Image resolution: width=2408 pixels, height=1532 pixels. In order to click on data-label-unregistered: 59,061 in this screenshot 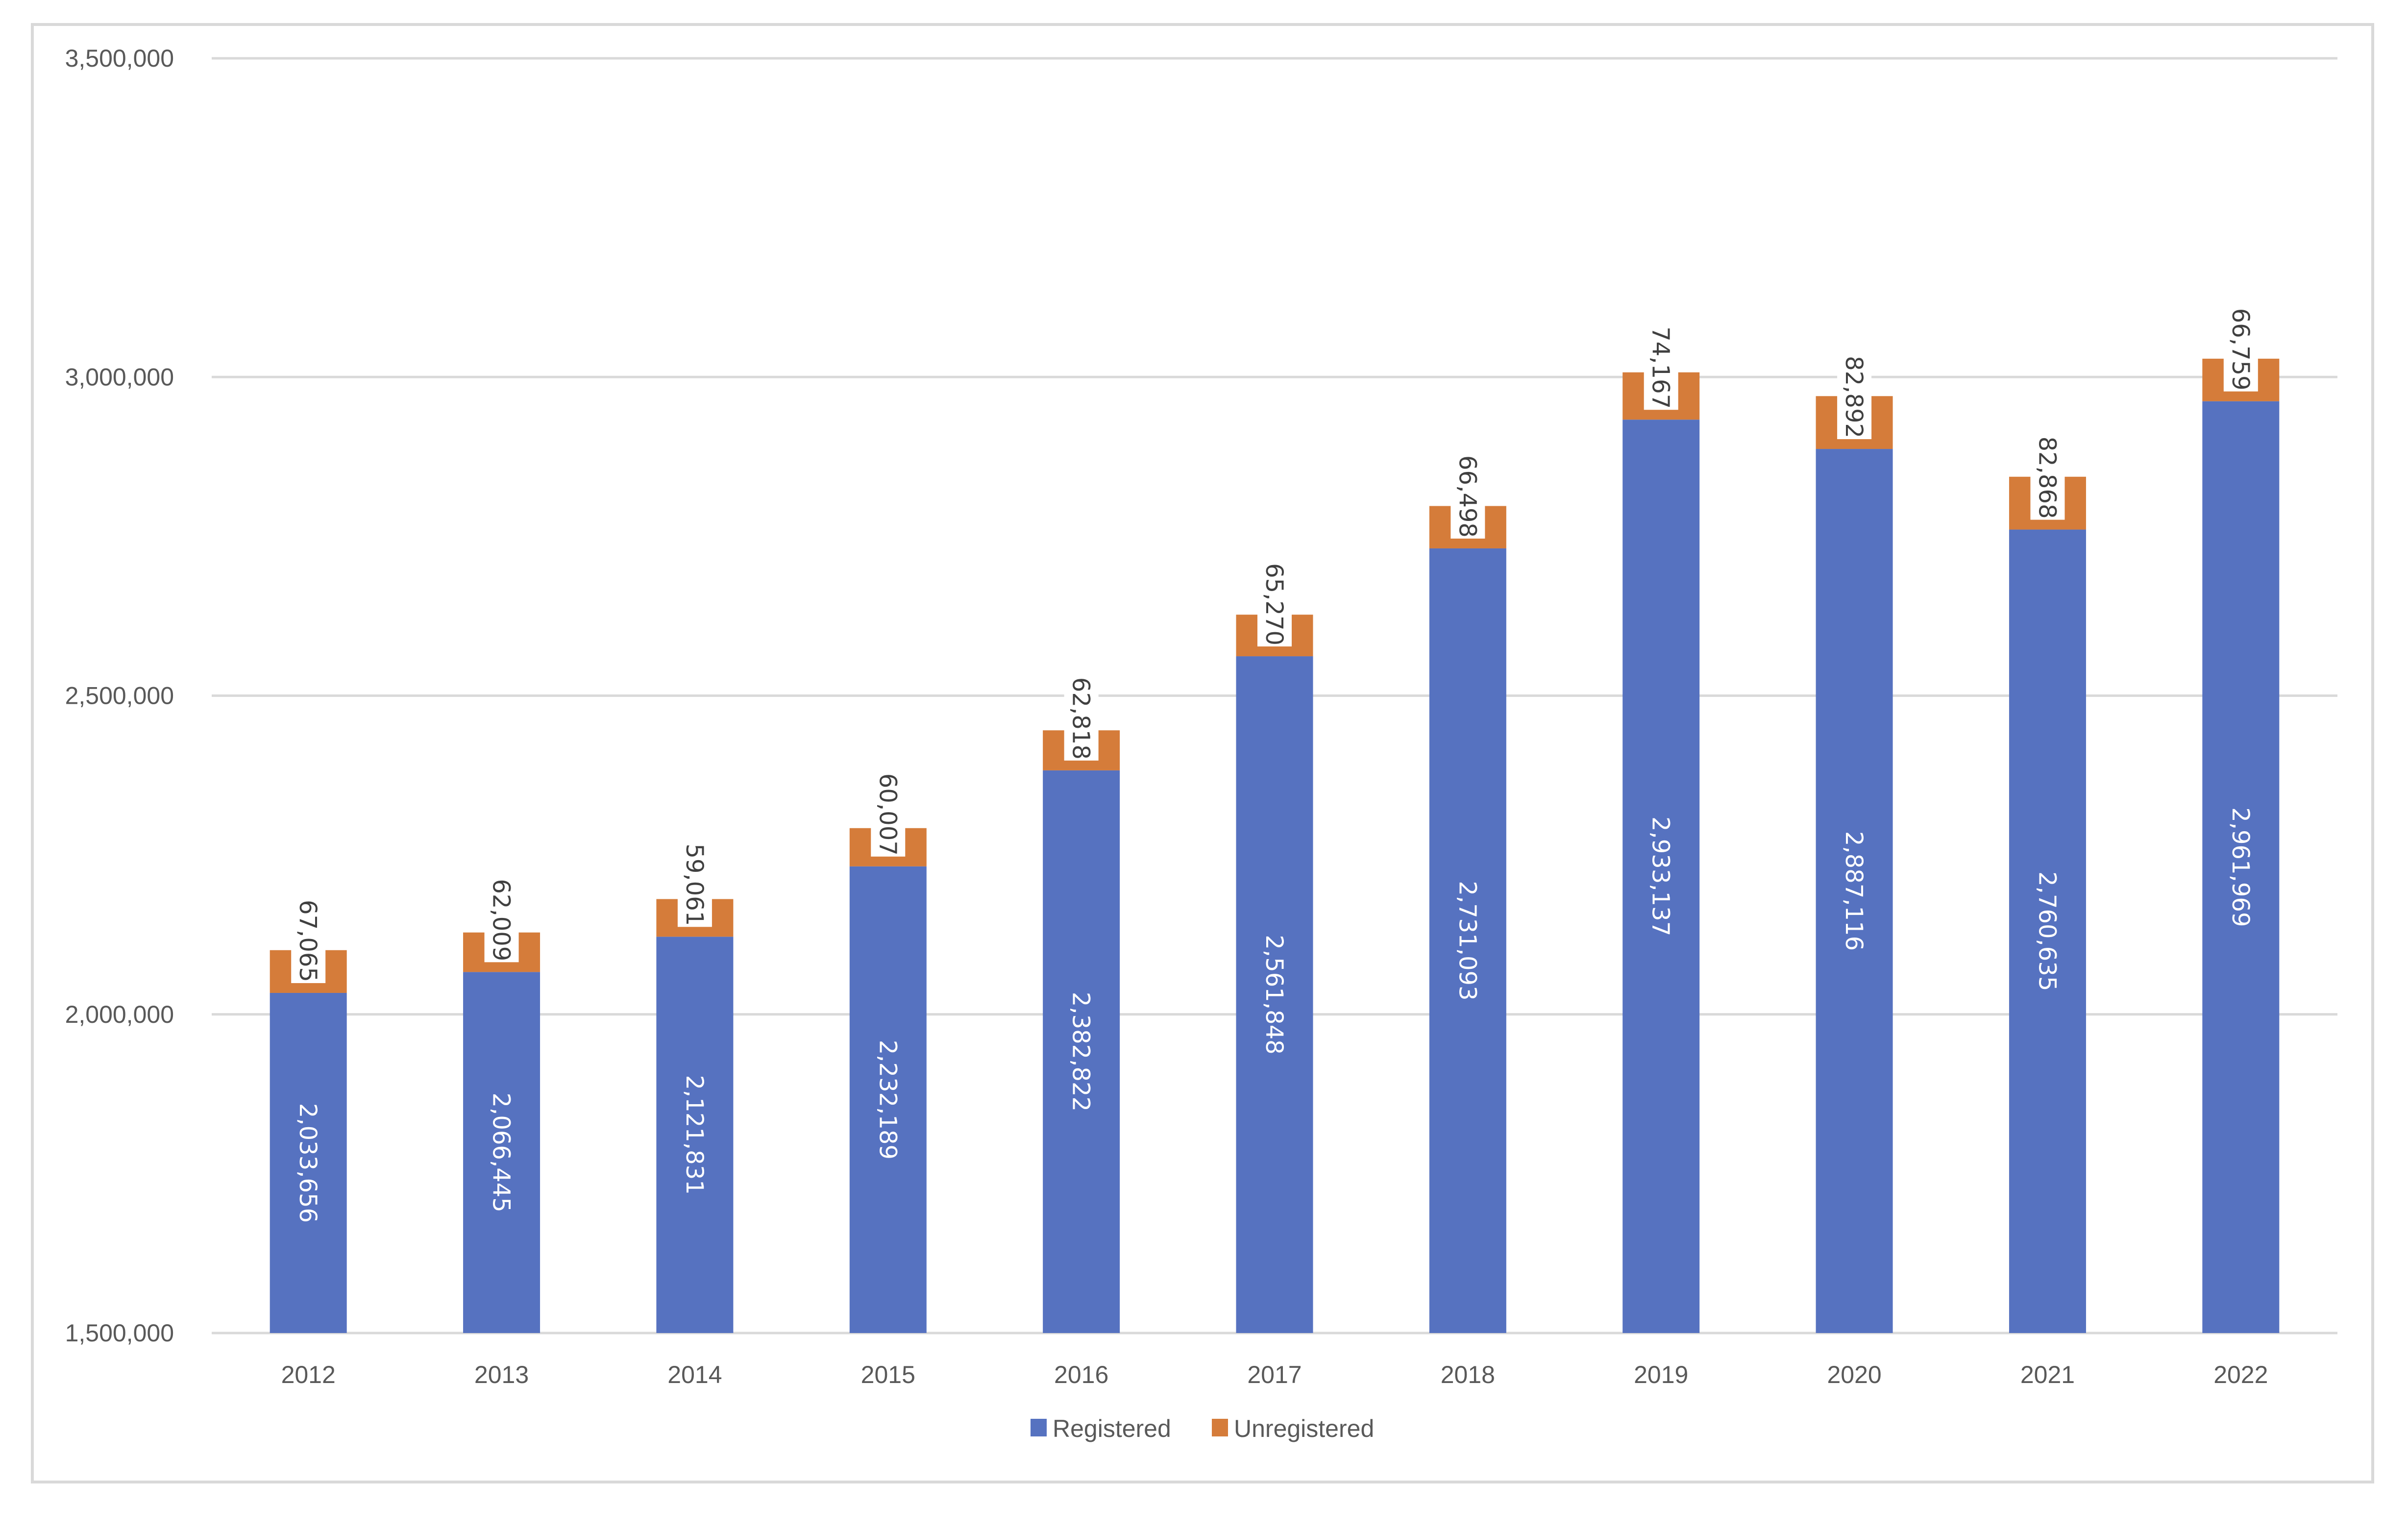, I will do `click(694, 884)`.